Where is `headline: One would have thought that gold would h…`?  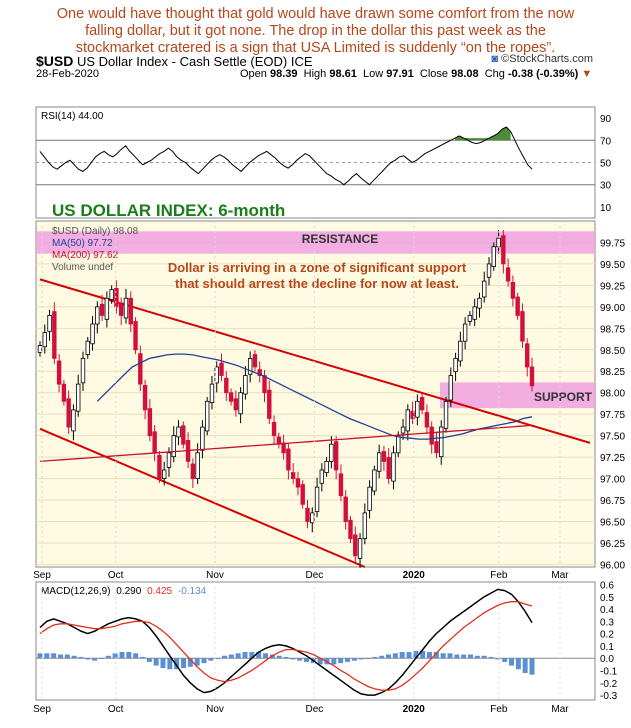 headline: One would have thought that gold would h… is located at coordinates (315, 31).